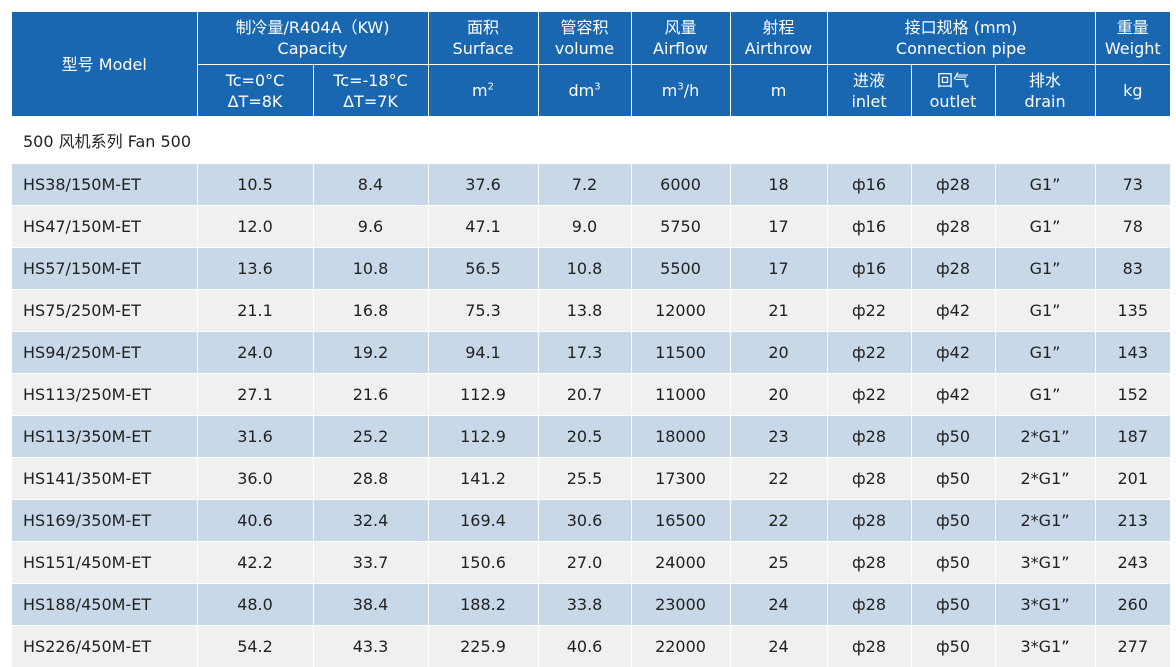 This screenshot has height=667, width=1176. Describe the element at coordinates (680, 227) in the screenshot. I see `cell-airflow: 5750` at that location.